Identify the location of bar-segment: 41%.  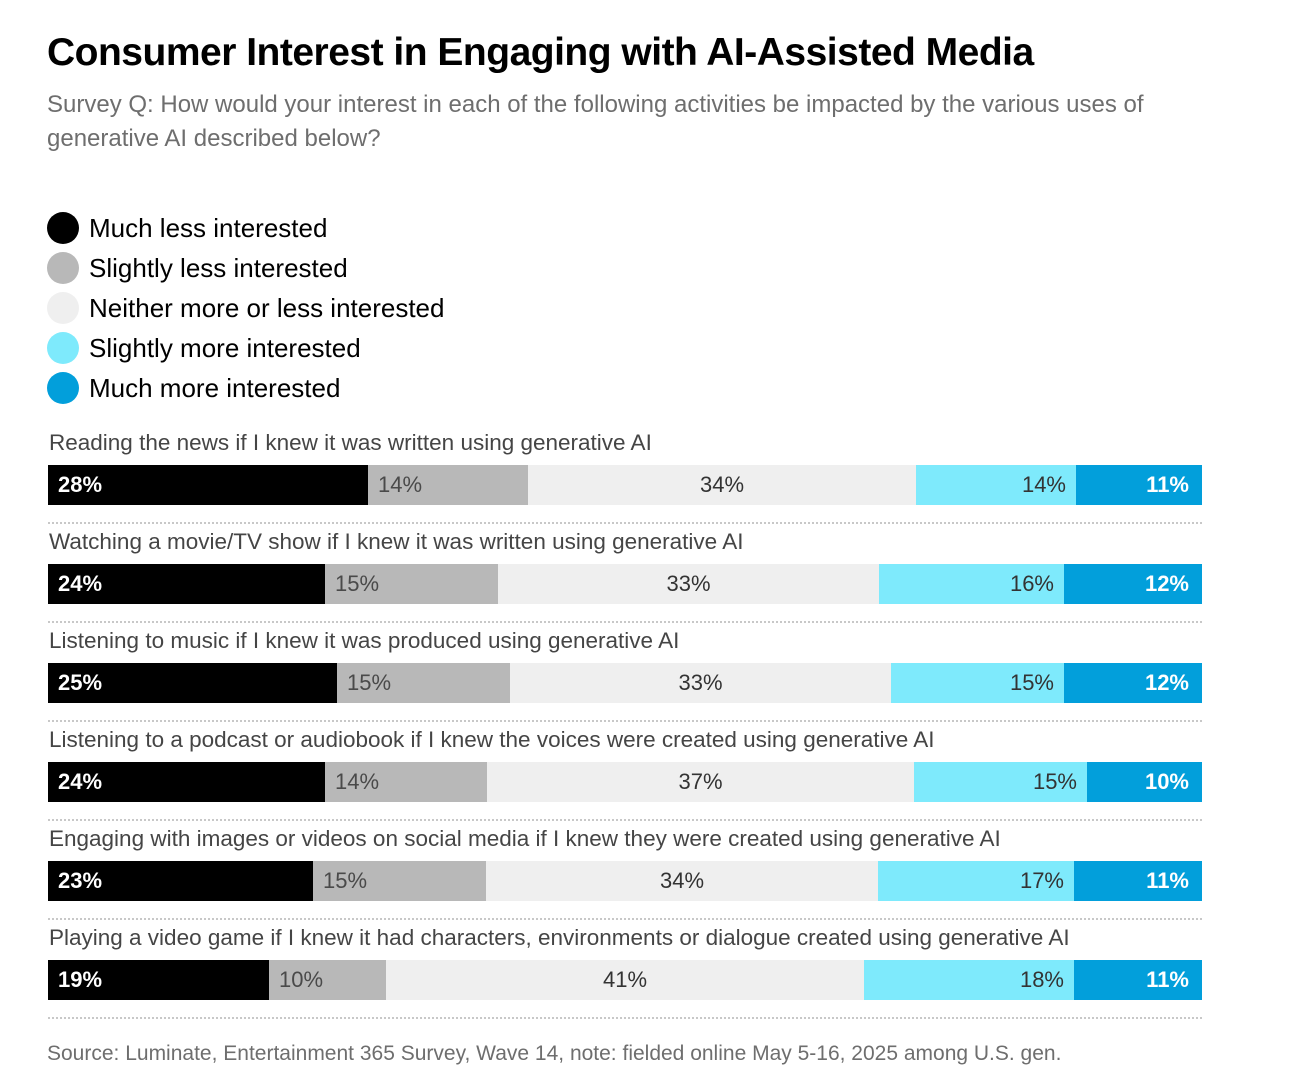
(625, 980).